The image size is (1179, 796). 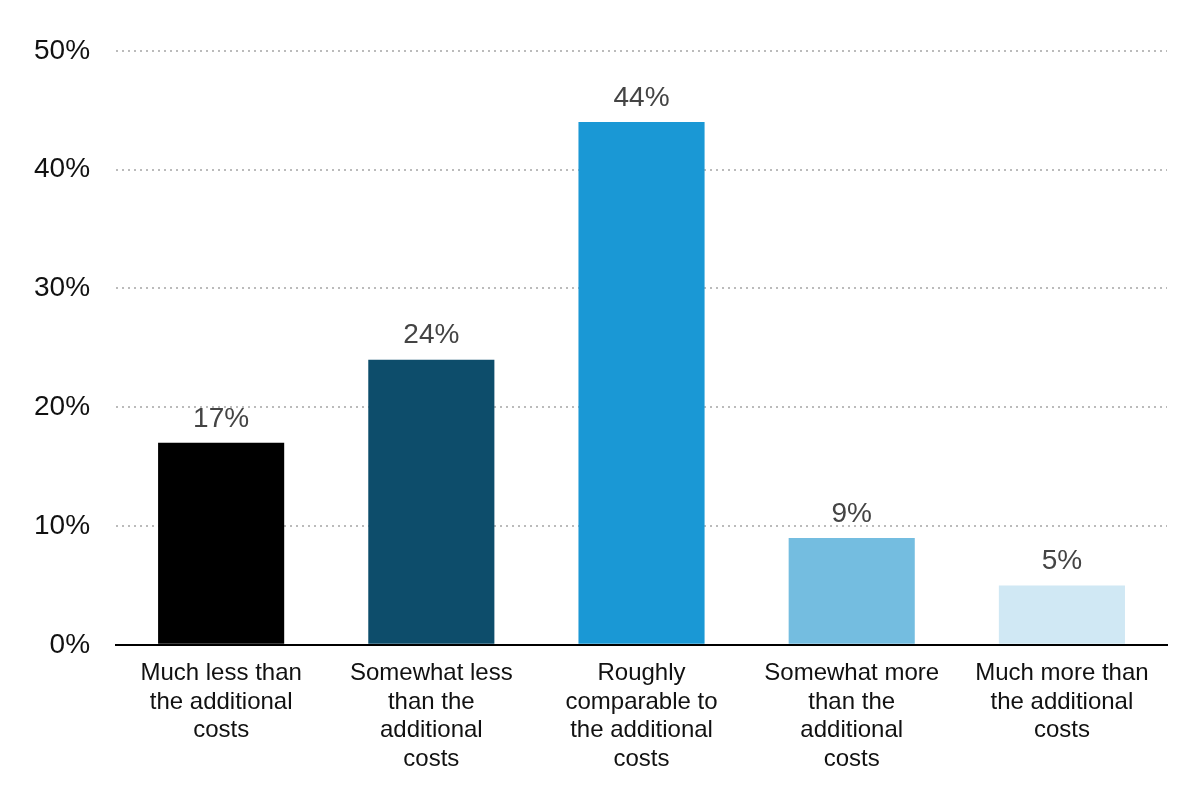 What do you see at coordinates (852, 714) in the screenshot?
I see `x-tick-label: Somewhat more than the additional costs` at bounding box center [852, 714].